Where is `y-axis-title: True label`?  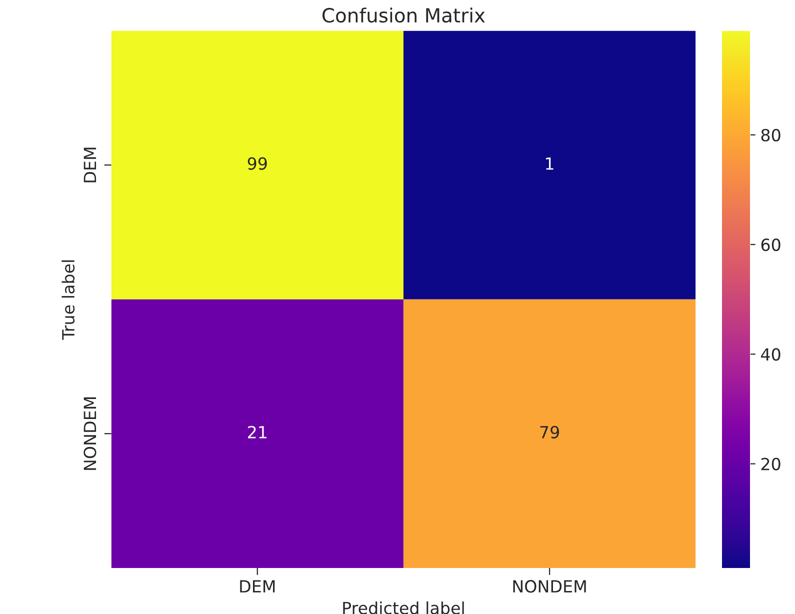 y-axis-title: True label is located at coordinates (68, 300).